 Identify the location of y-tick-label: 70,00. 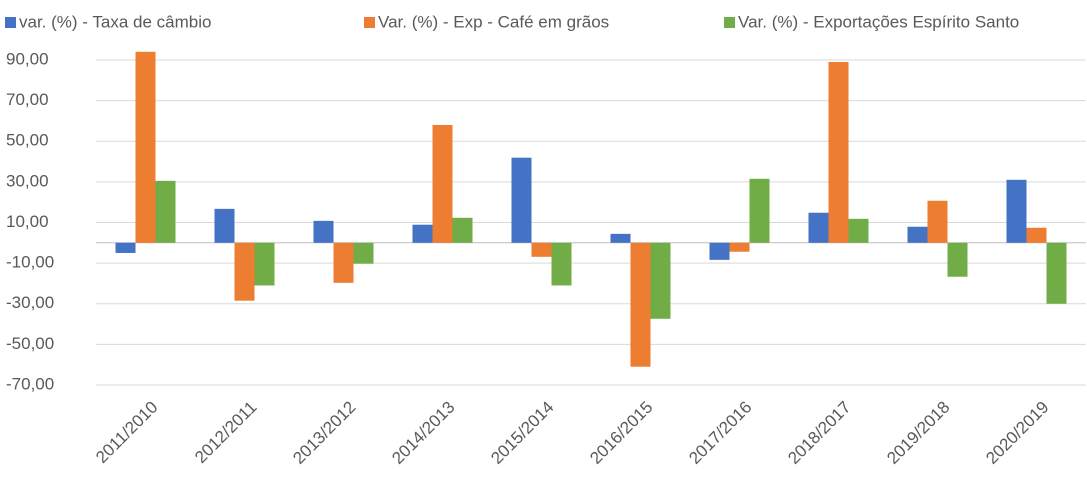
(27, 99).